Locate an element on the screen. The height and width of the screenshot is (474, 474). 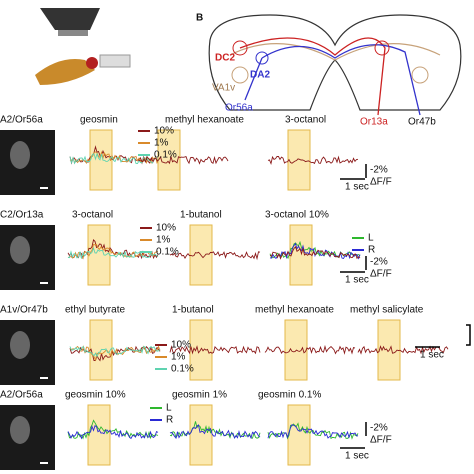
brain-outline is located at coordinates (335, 62).